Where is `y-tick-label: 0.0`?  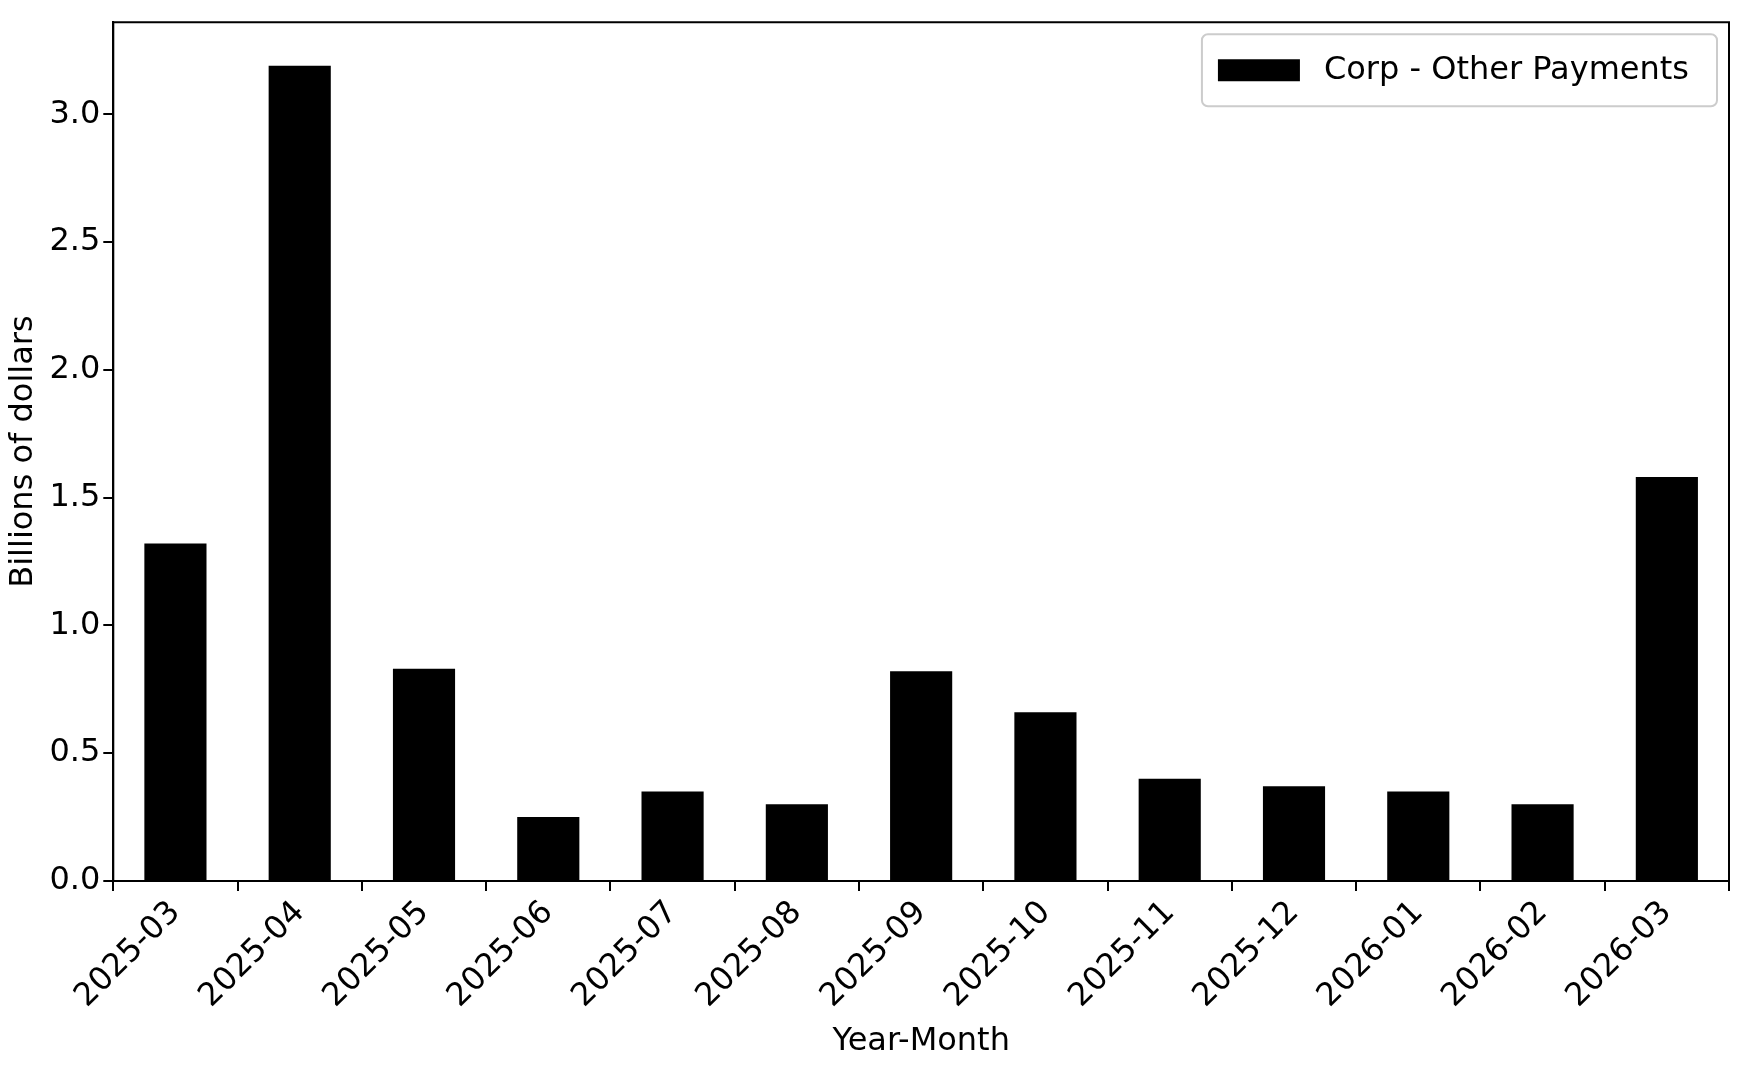 y-tick-label: 0.0 is located at coordinates (75, 878).